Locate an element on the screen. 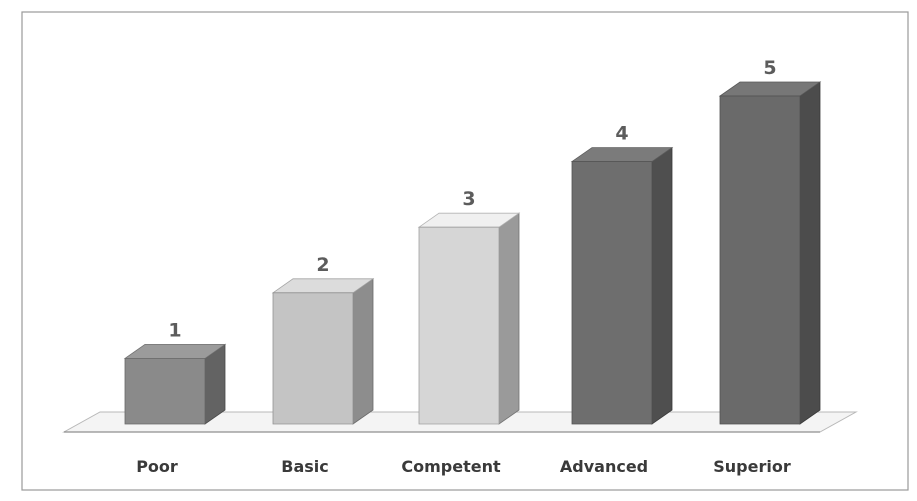  category-label-advanced: Advanced is located at coordinates (604, 466).